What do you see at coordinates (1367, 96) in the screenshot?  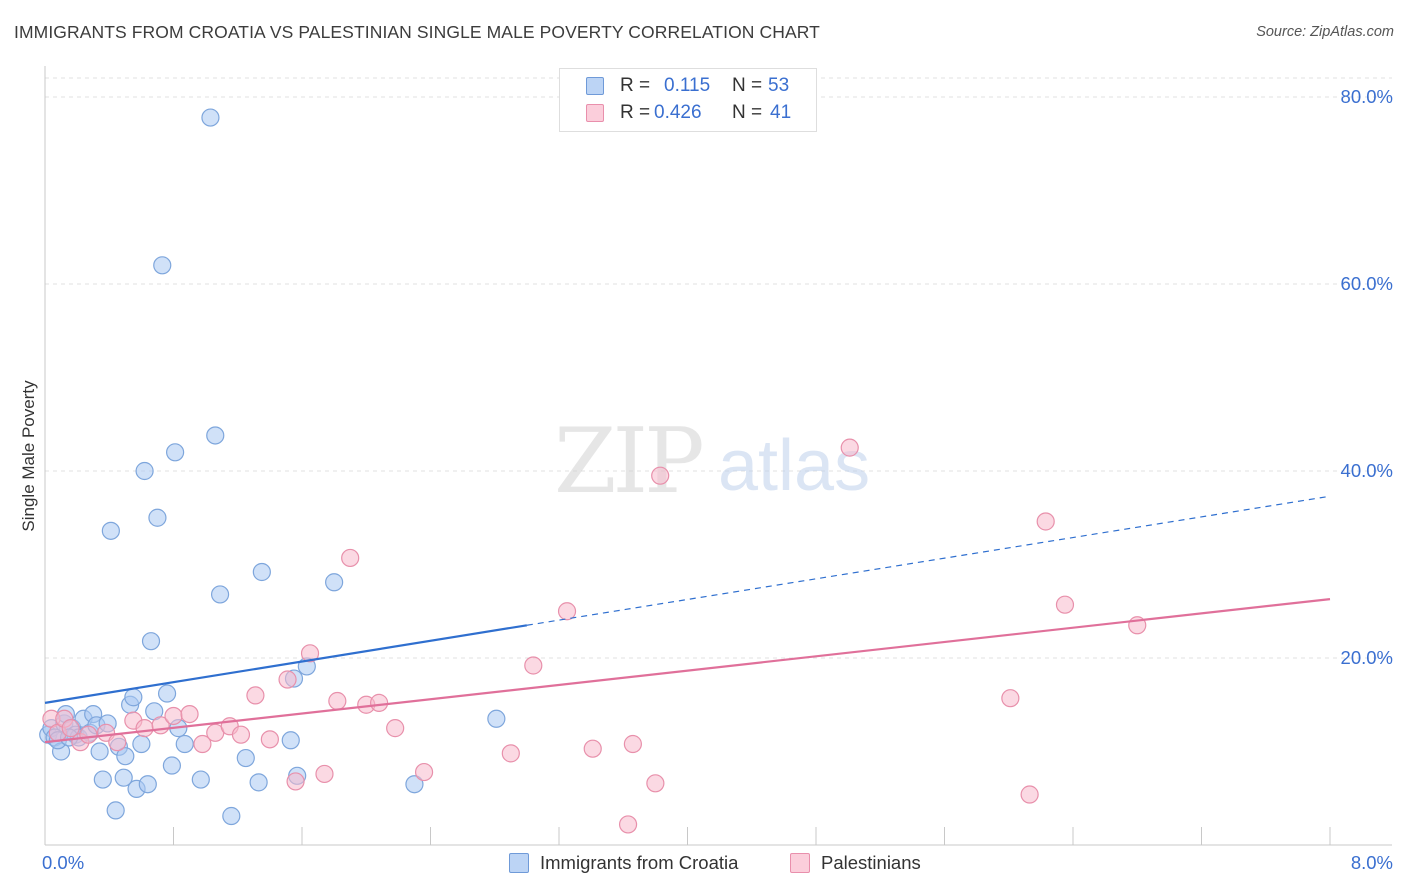 I see `y-tick-label: 80.0%` at bounding box center [1367, 96].